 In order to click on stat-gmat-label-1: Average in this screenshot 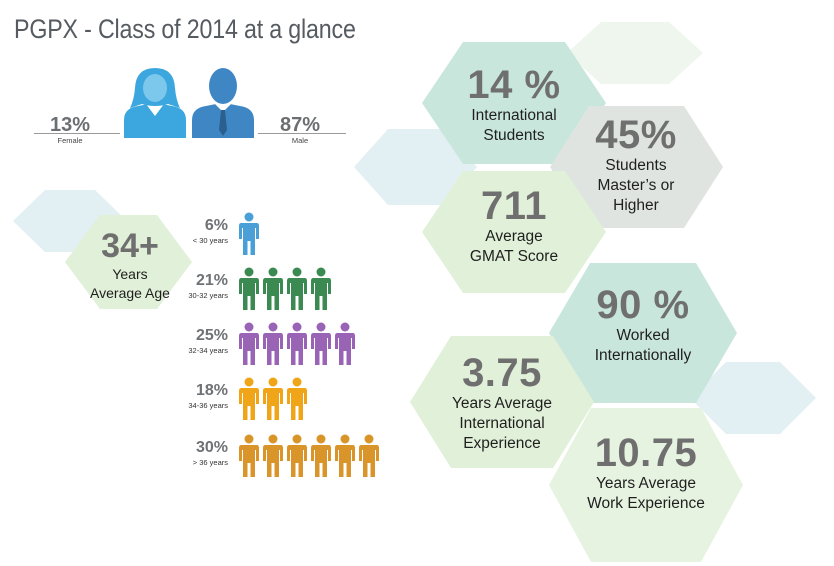, I will do `click(514, 236)`.